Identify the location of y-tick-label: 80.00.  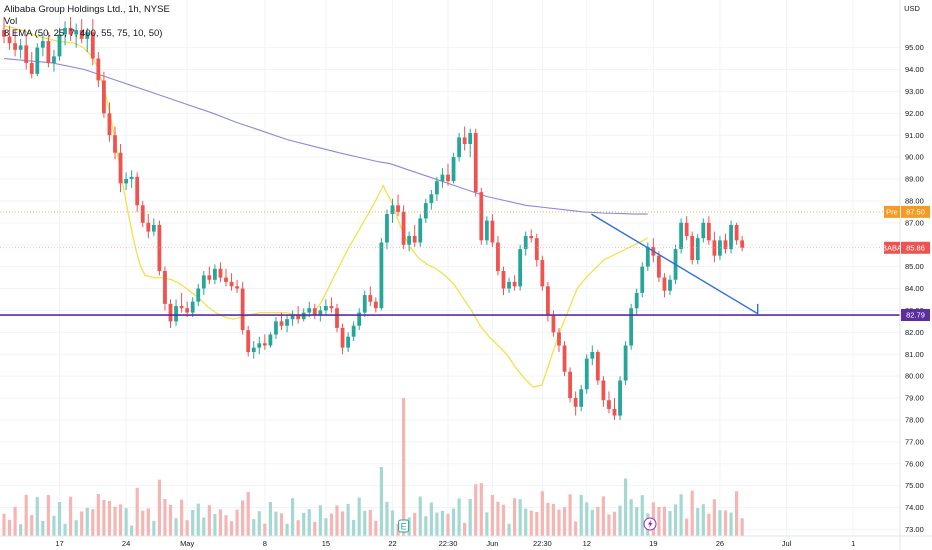
(914, 376).